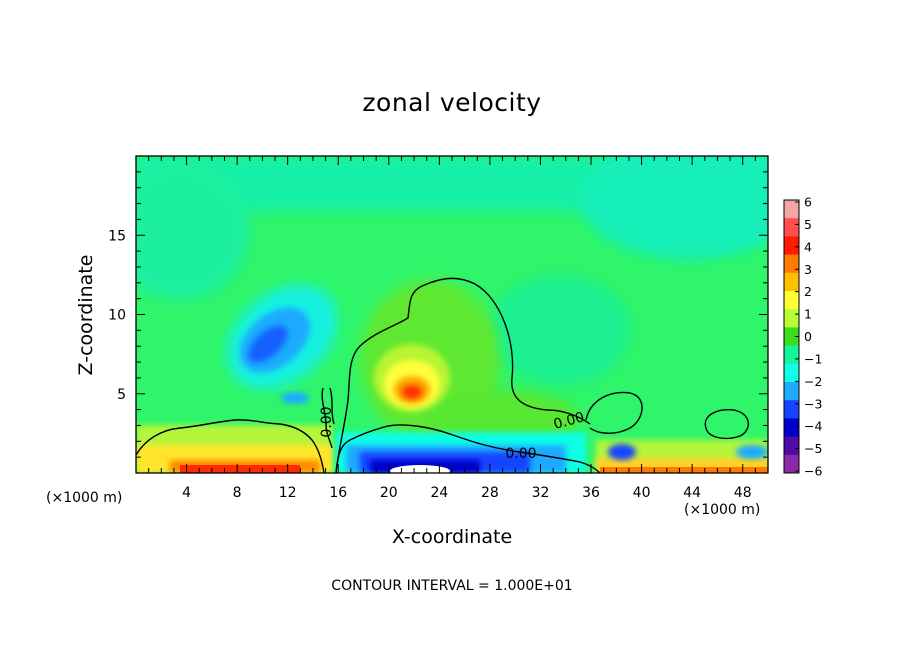 The image size is (904, 654). Describe the element at coordinates (86, 315) in the screenshot. I see `y-axis-label: Z-coordinate` at that location.